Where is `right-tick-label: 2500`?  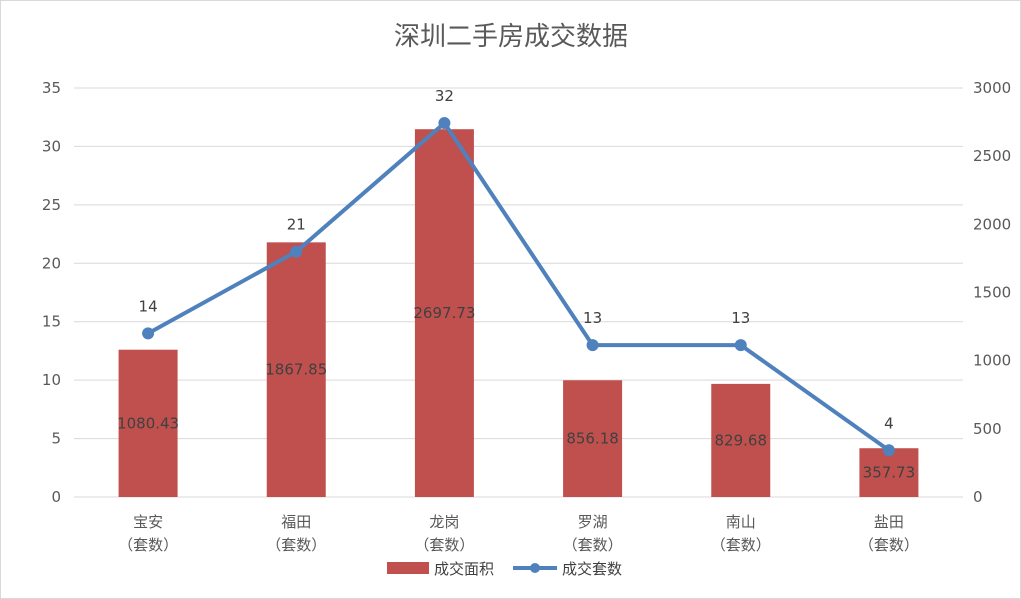
right-tick-label: 2500 is located at coordinates (992, 156).